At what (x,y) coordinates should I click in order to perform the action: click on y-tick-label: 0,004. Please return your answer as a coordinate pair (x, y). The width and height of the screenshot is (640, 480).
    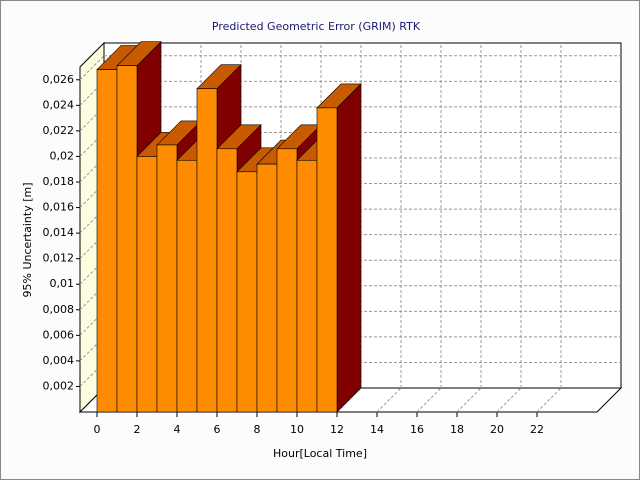
    Looking at the image, I should click on (59, 360).